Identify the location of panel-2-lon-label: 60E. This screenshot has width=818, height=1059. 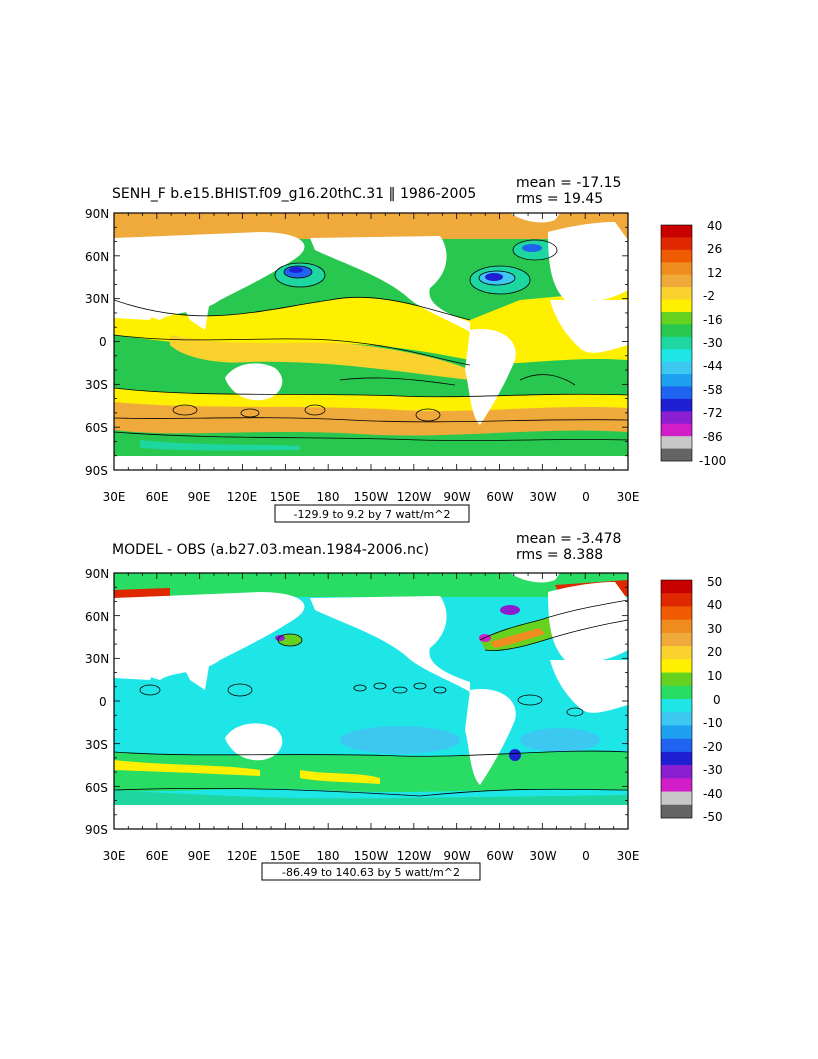
(157, 856).